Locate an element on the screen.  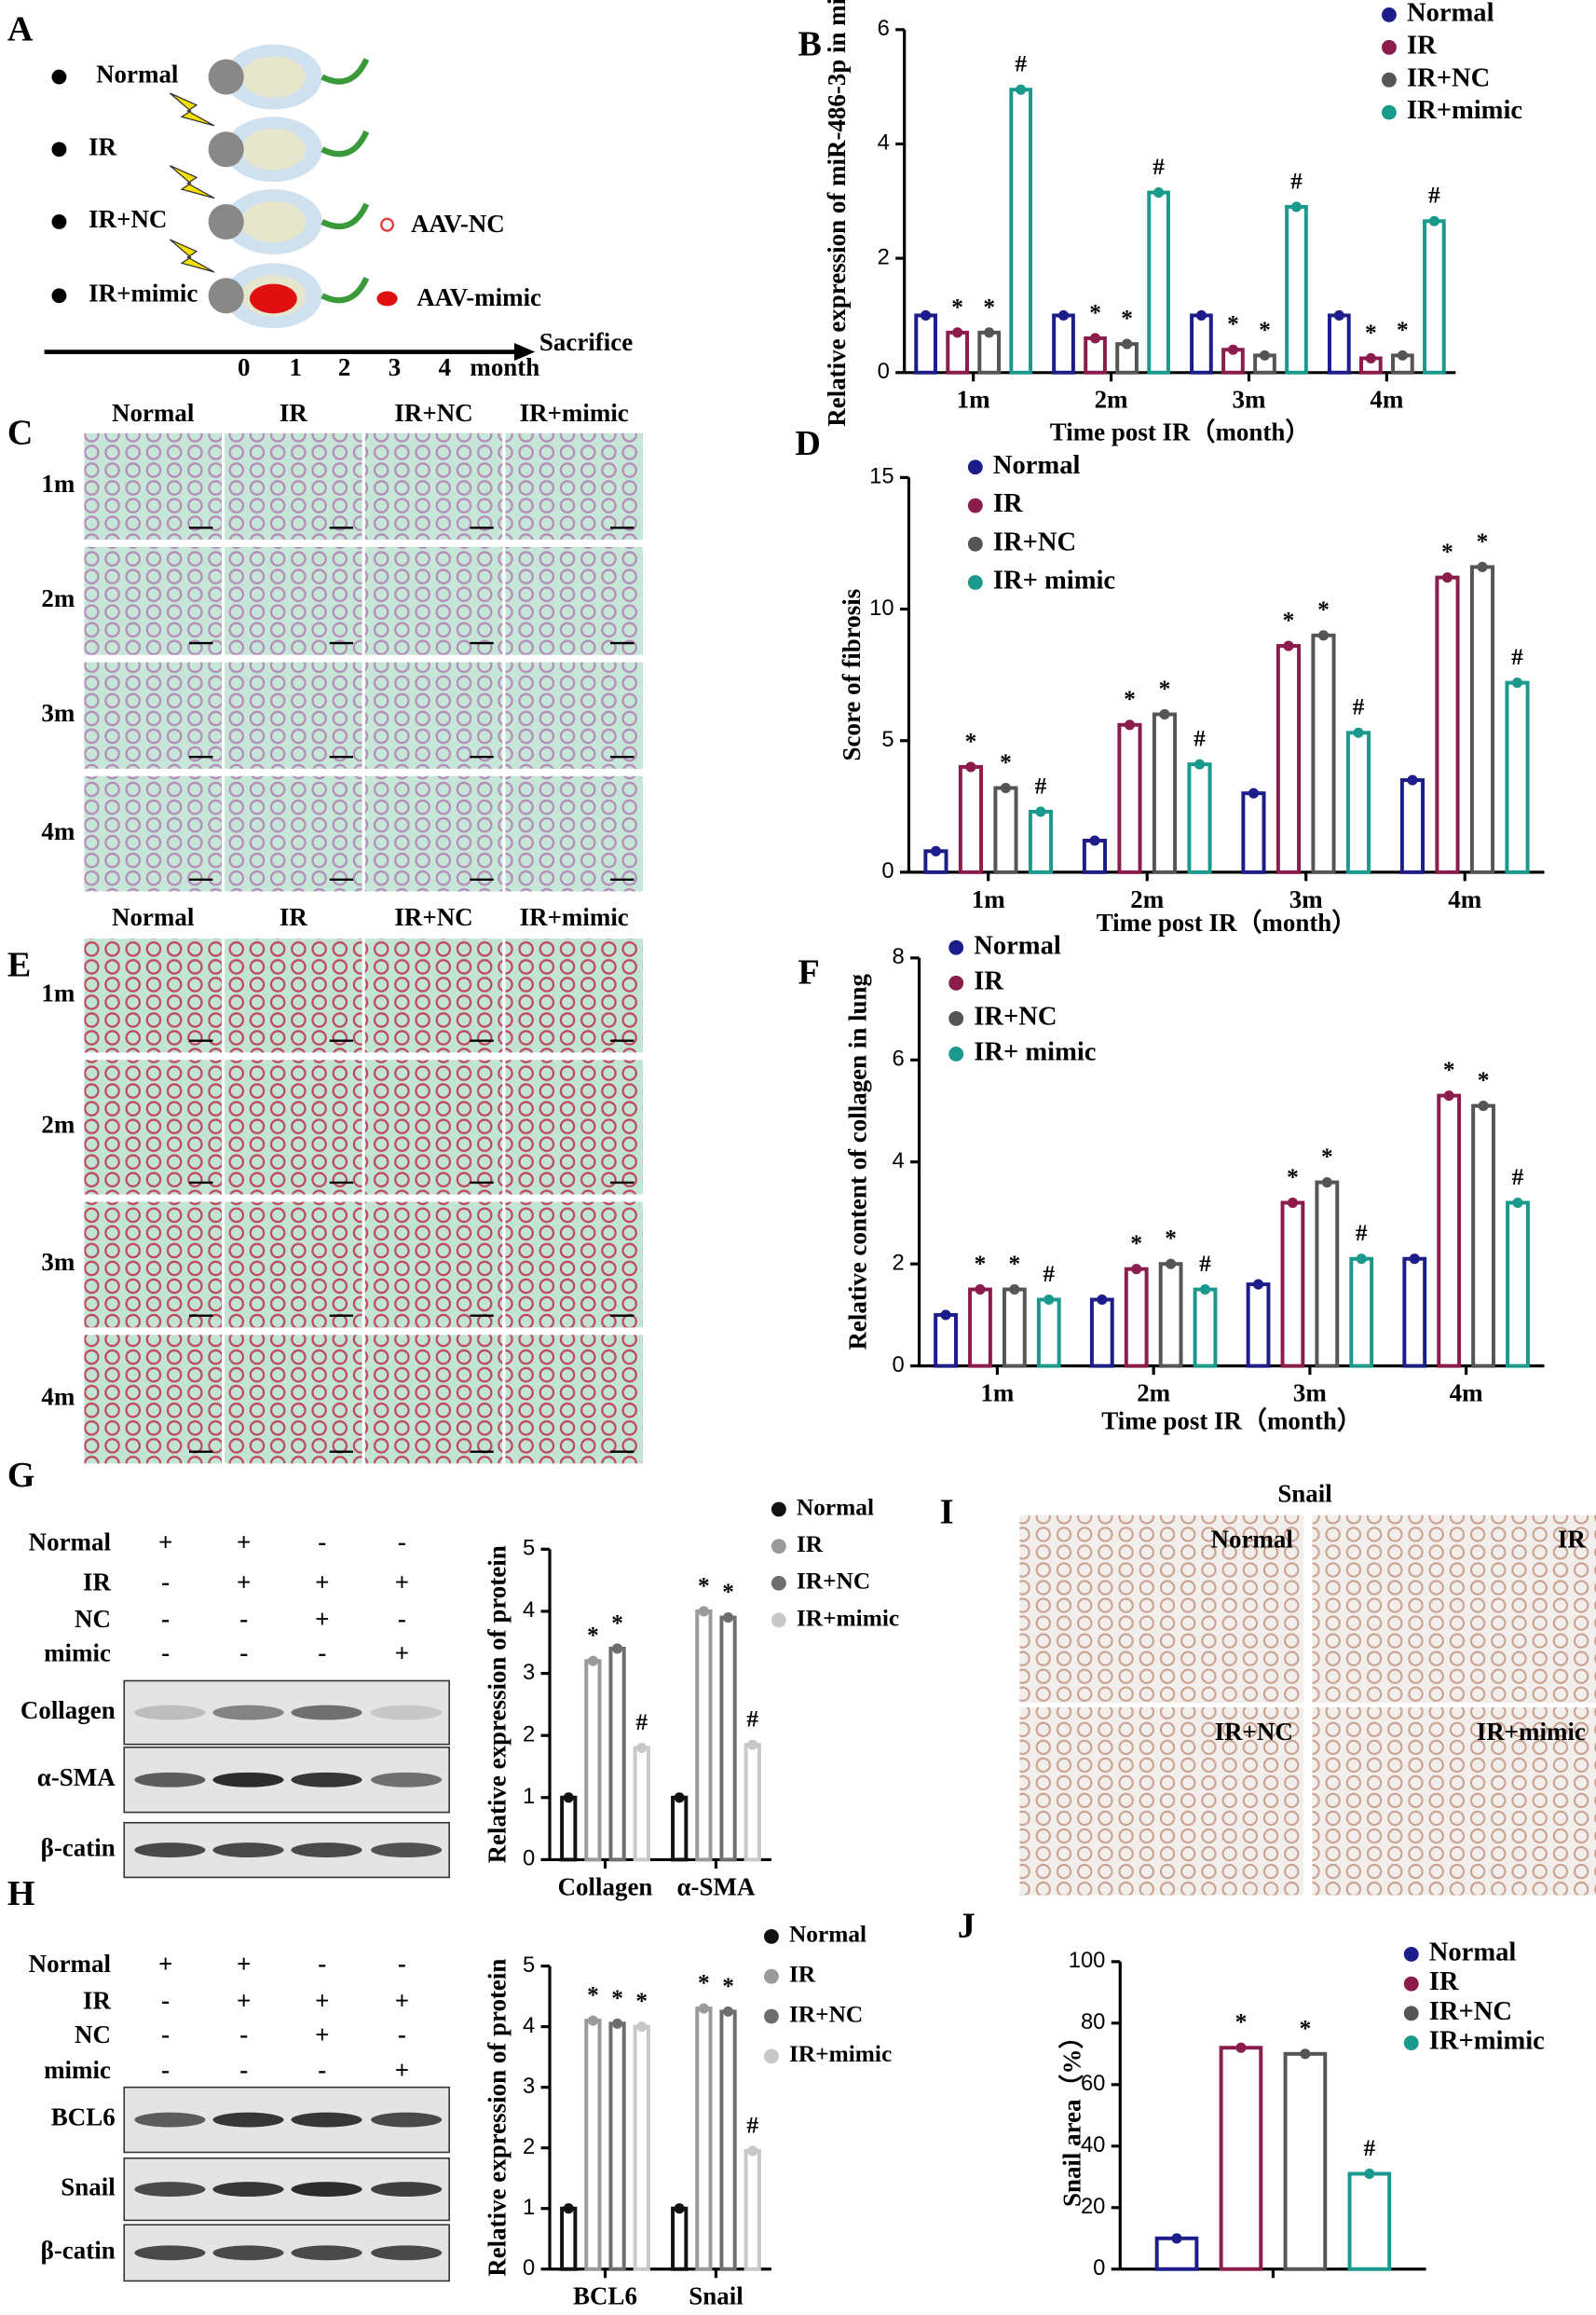
x-tick-label: 2m is located at coordinates (1153, 1393).